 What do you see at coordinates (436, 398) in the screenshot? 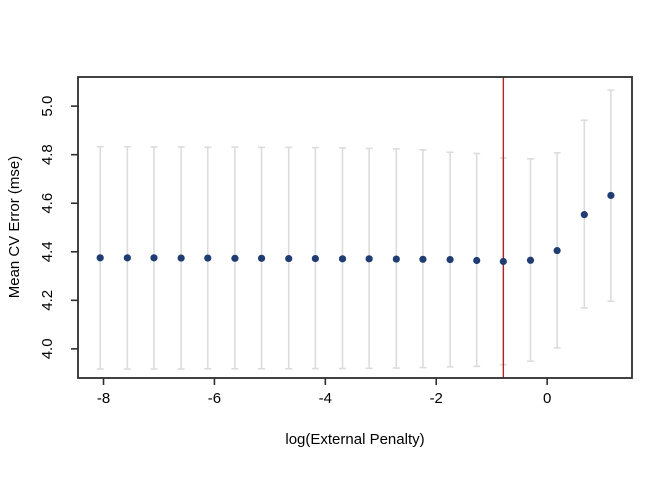
I see `x-axis-tick-label: -2` at bounding box center [436, 398].